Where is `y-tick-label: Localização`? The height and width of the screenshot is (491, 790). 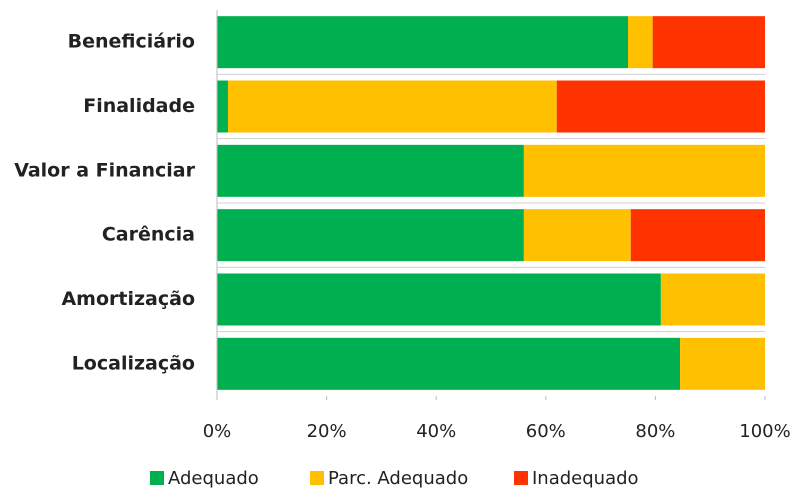 y-tick-label: Localização is located at coordinates (133, 363).